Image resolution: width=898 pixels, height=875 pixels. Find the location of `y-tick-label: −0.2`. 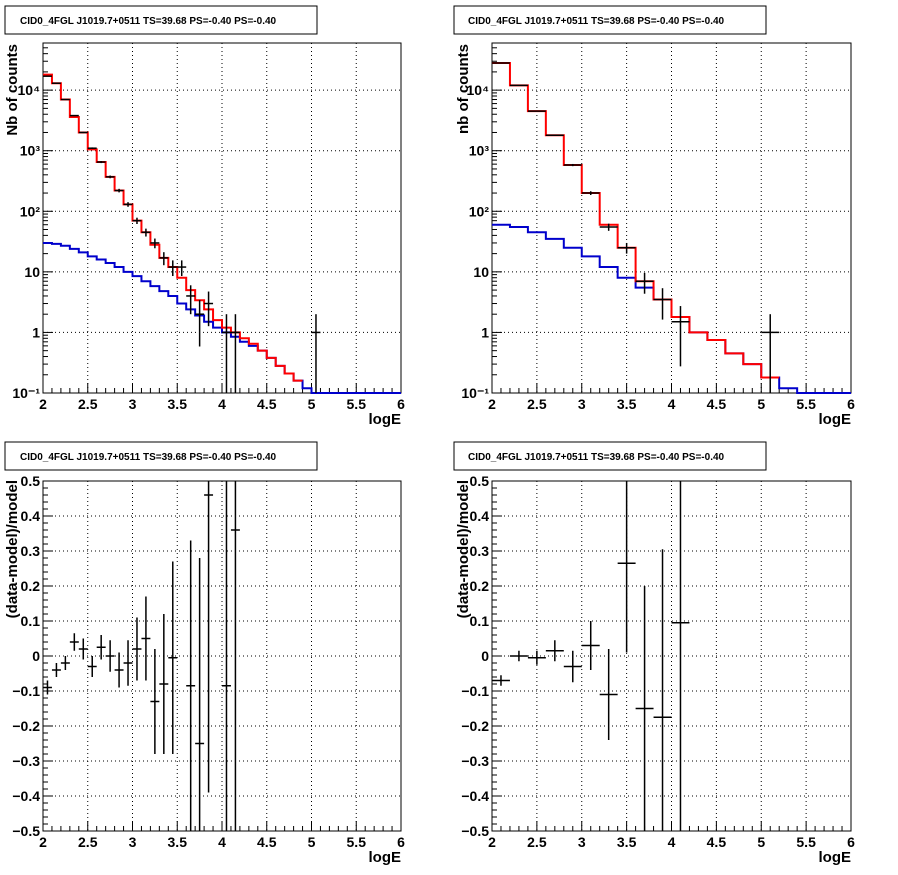

y-tick-label: −0.2 is located at coordinates (26, 726).